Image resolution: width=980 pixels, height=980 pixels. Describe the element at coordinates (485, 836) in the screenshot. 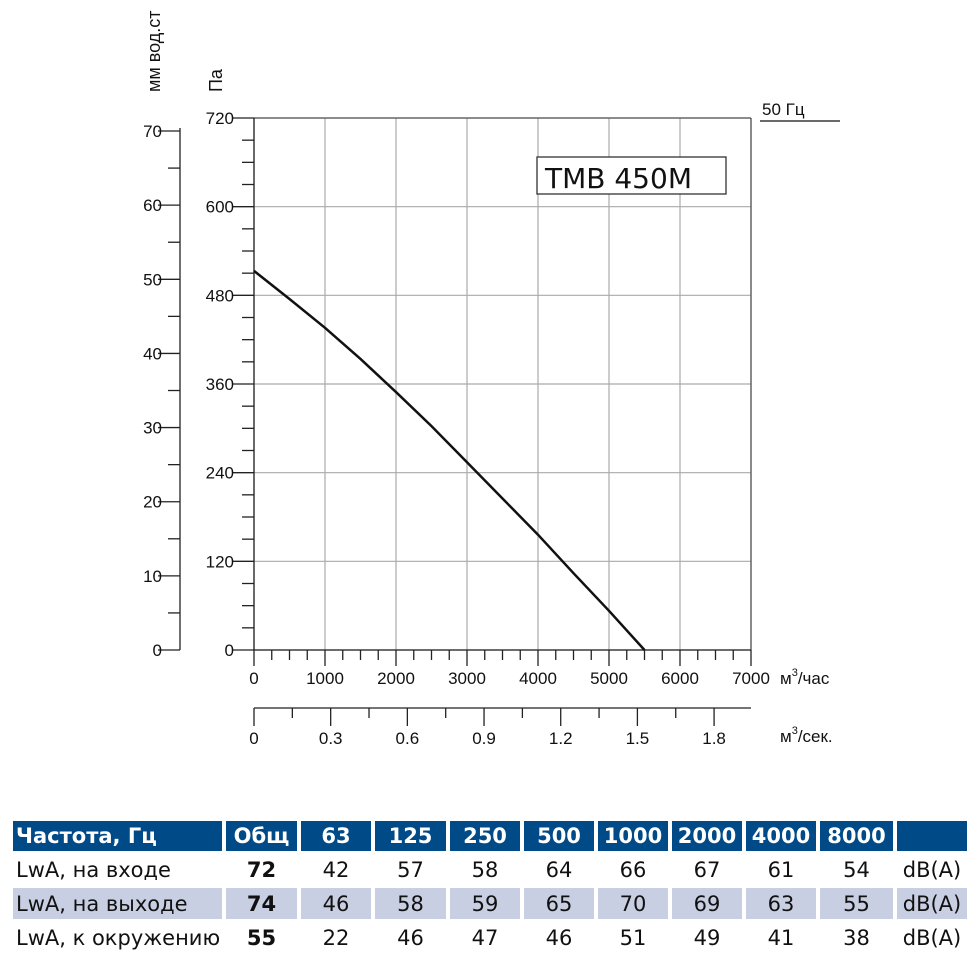

I see `header-250: 250` at that location.